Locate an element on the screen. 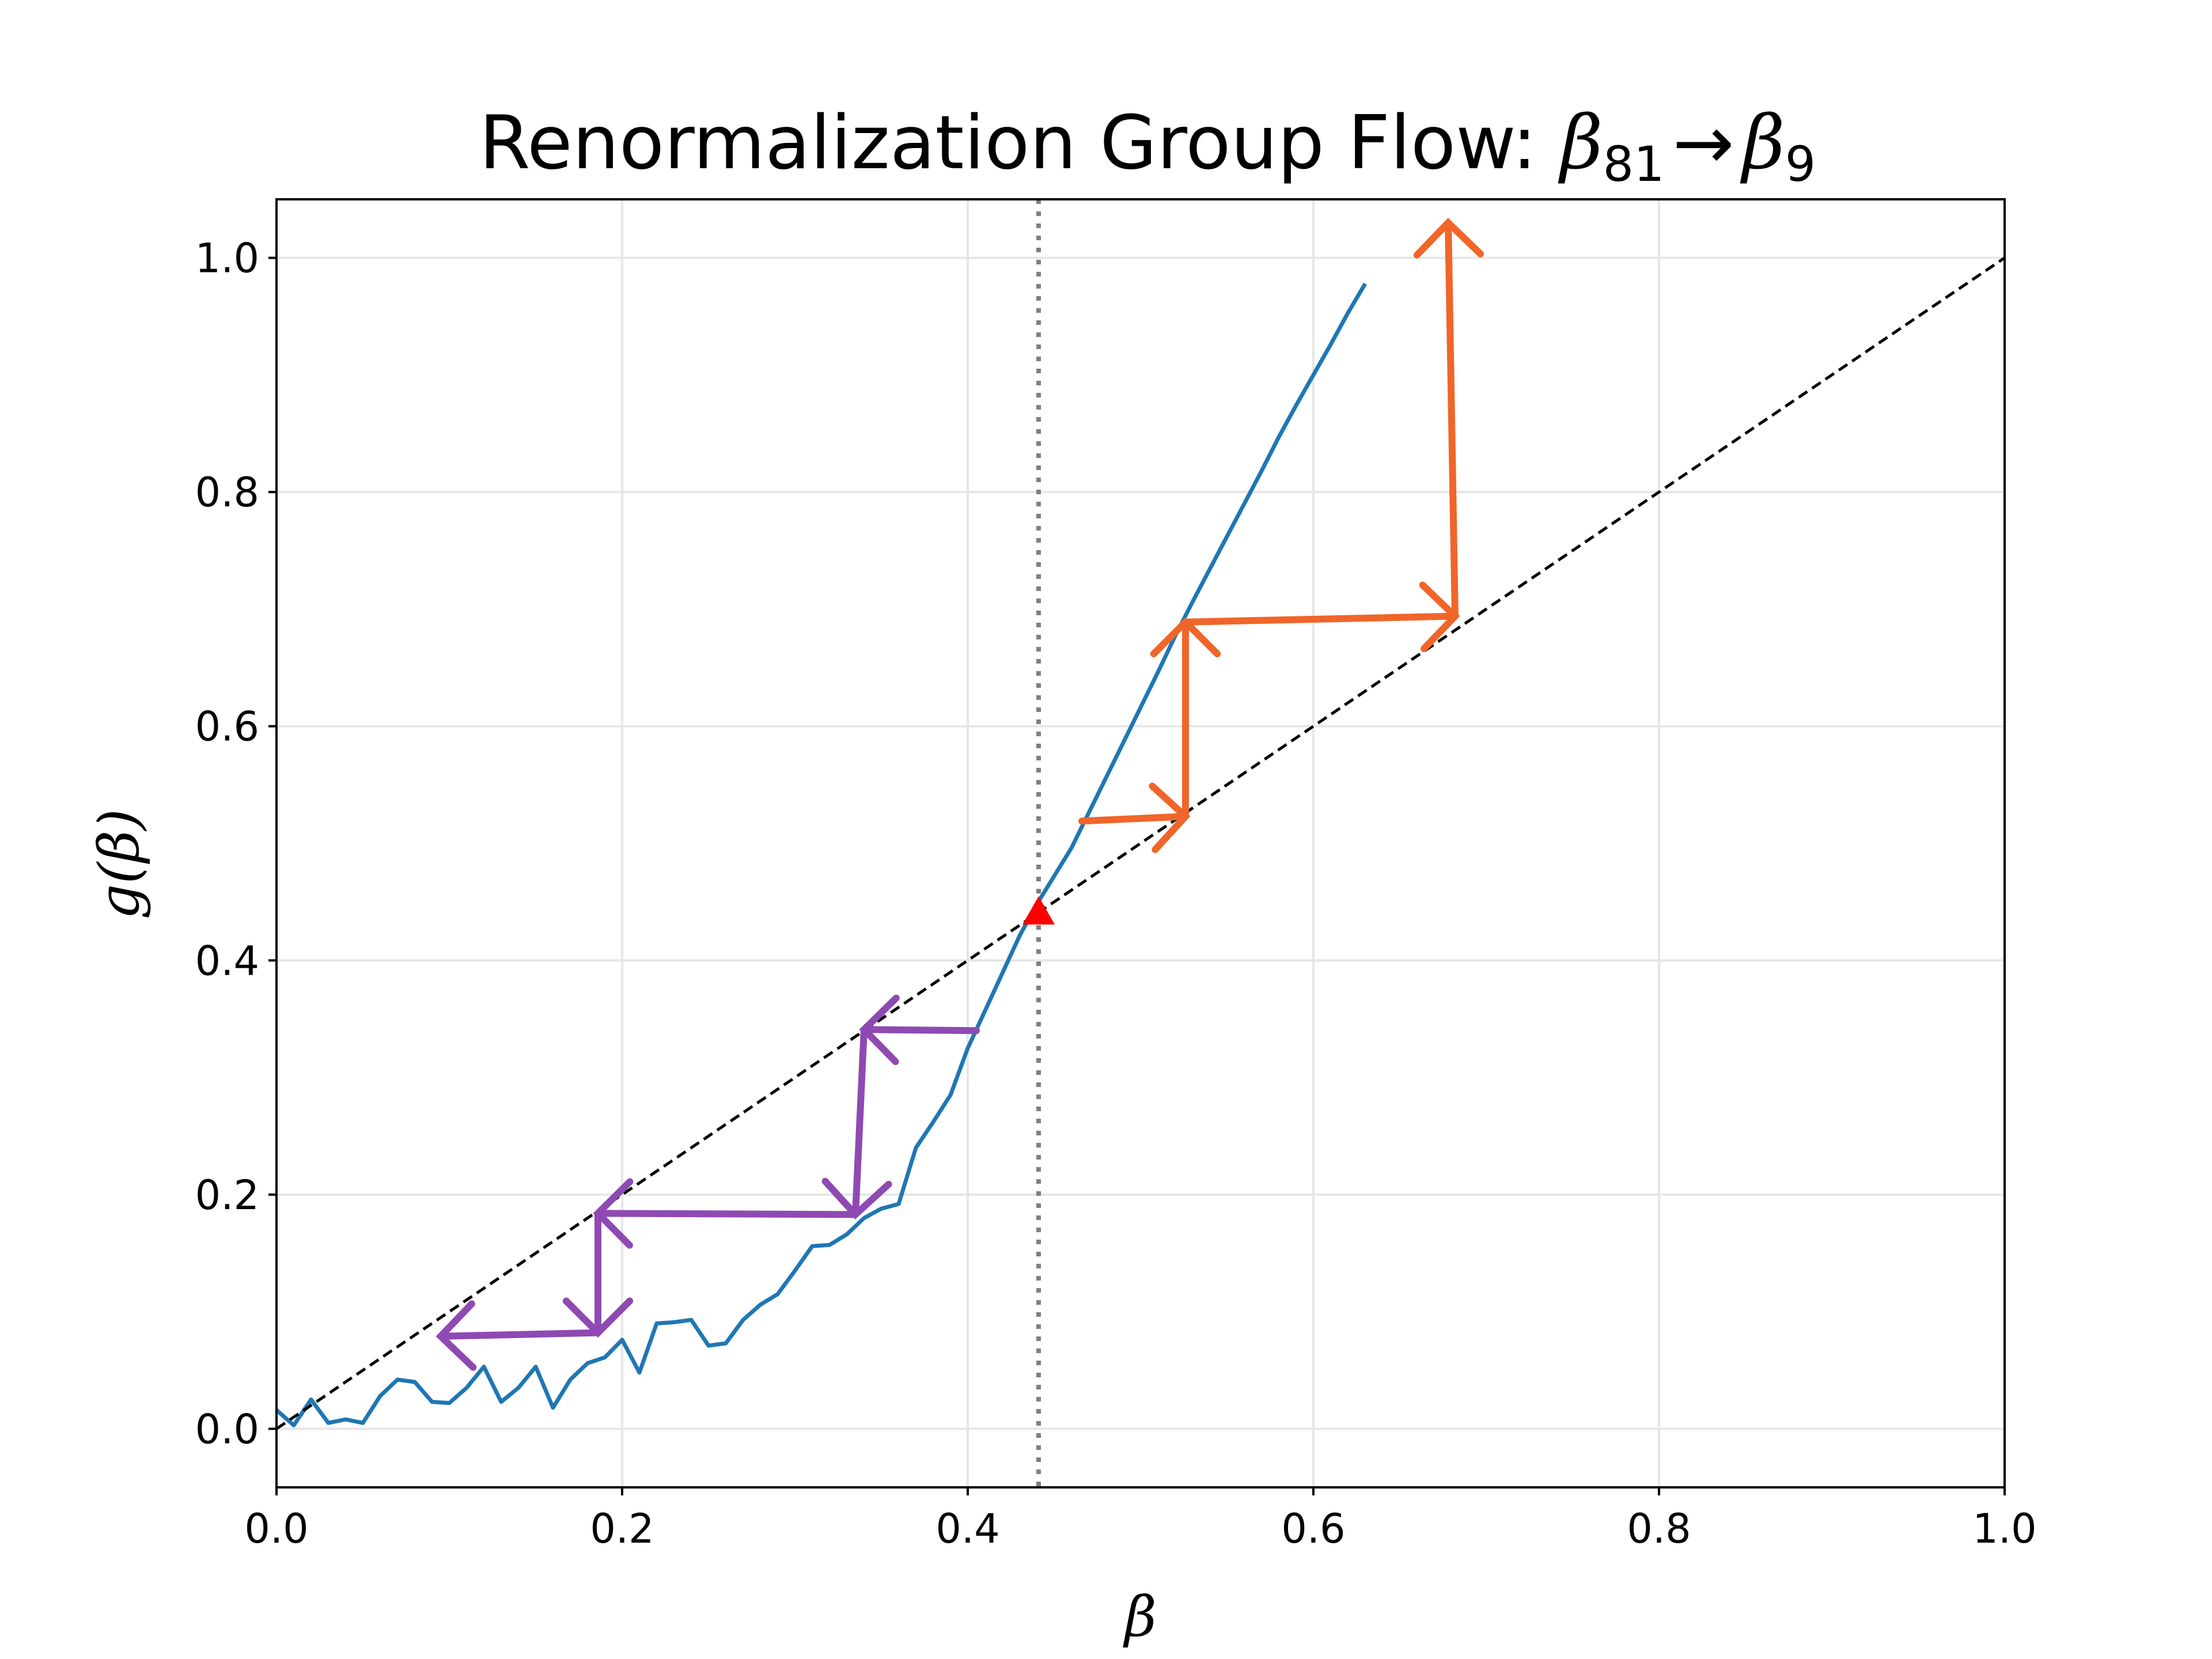 Image resolution: width=2212 pixels, height=1659 pixels. x-tick-label: 0.0 is located at coordinates (276, 1528).